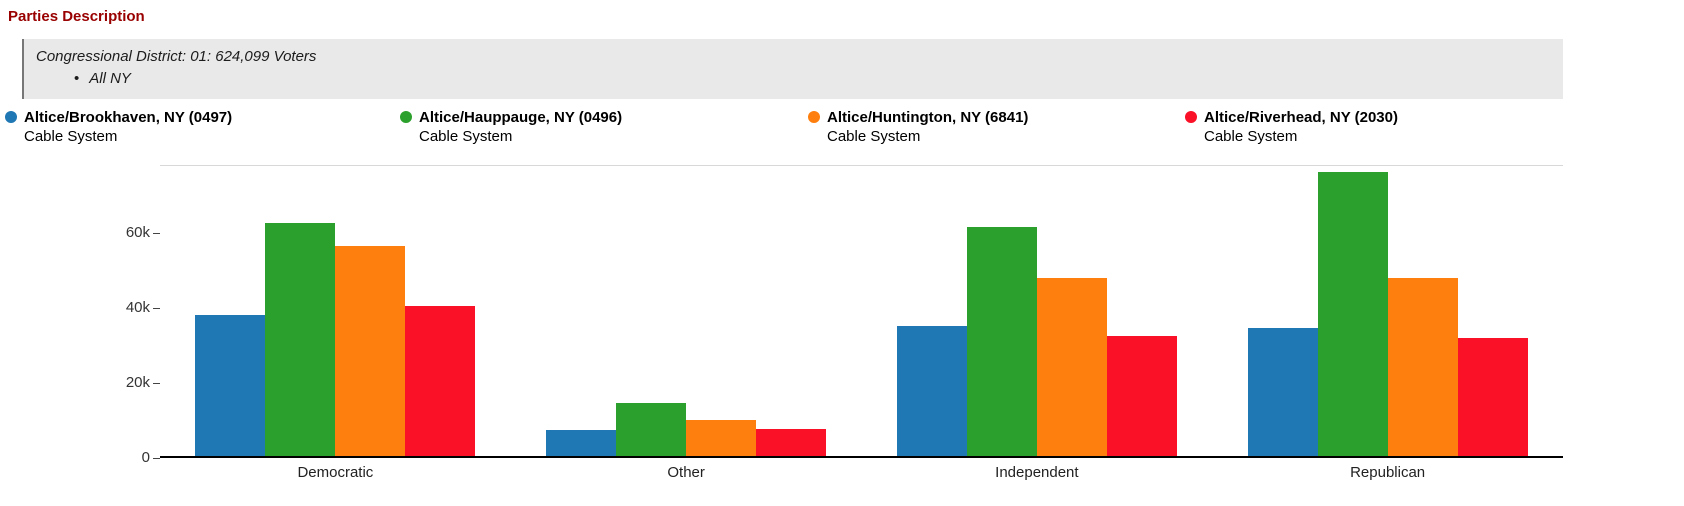 The image size is (1684, 506). What do you see at coordinates (335, 472) in the screenshot?
I see `x-axis-category-label: Democratic` at bounding box center [335, 472].